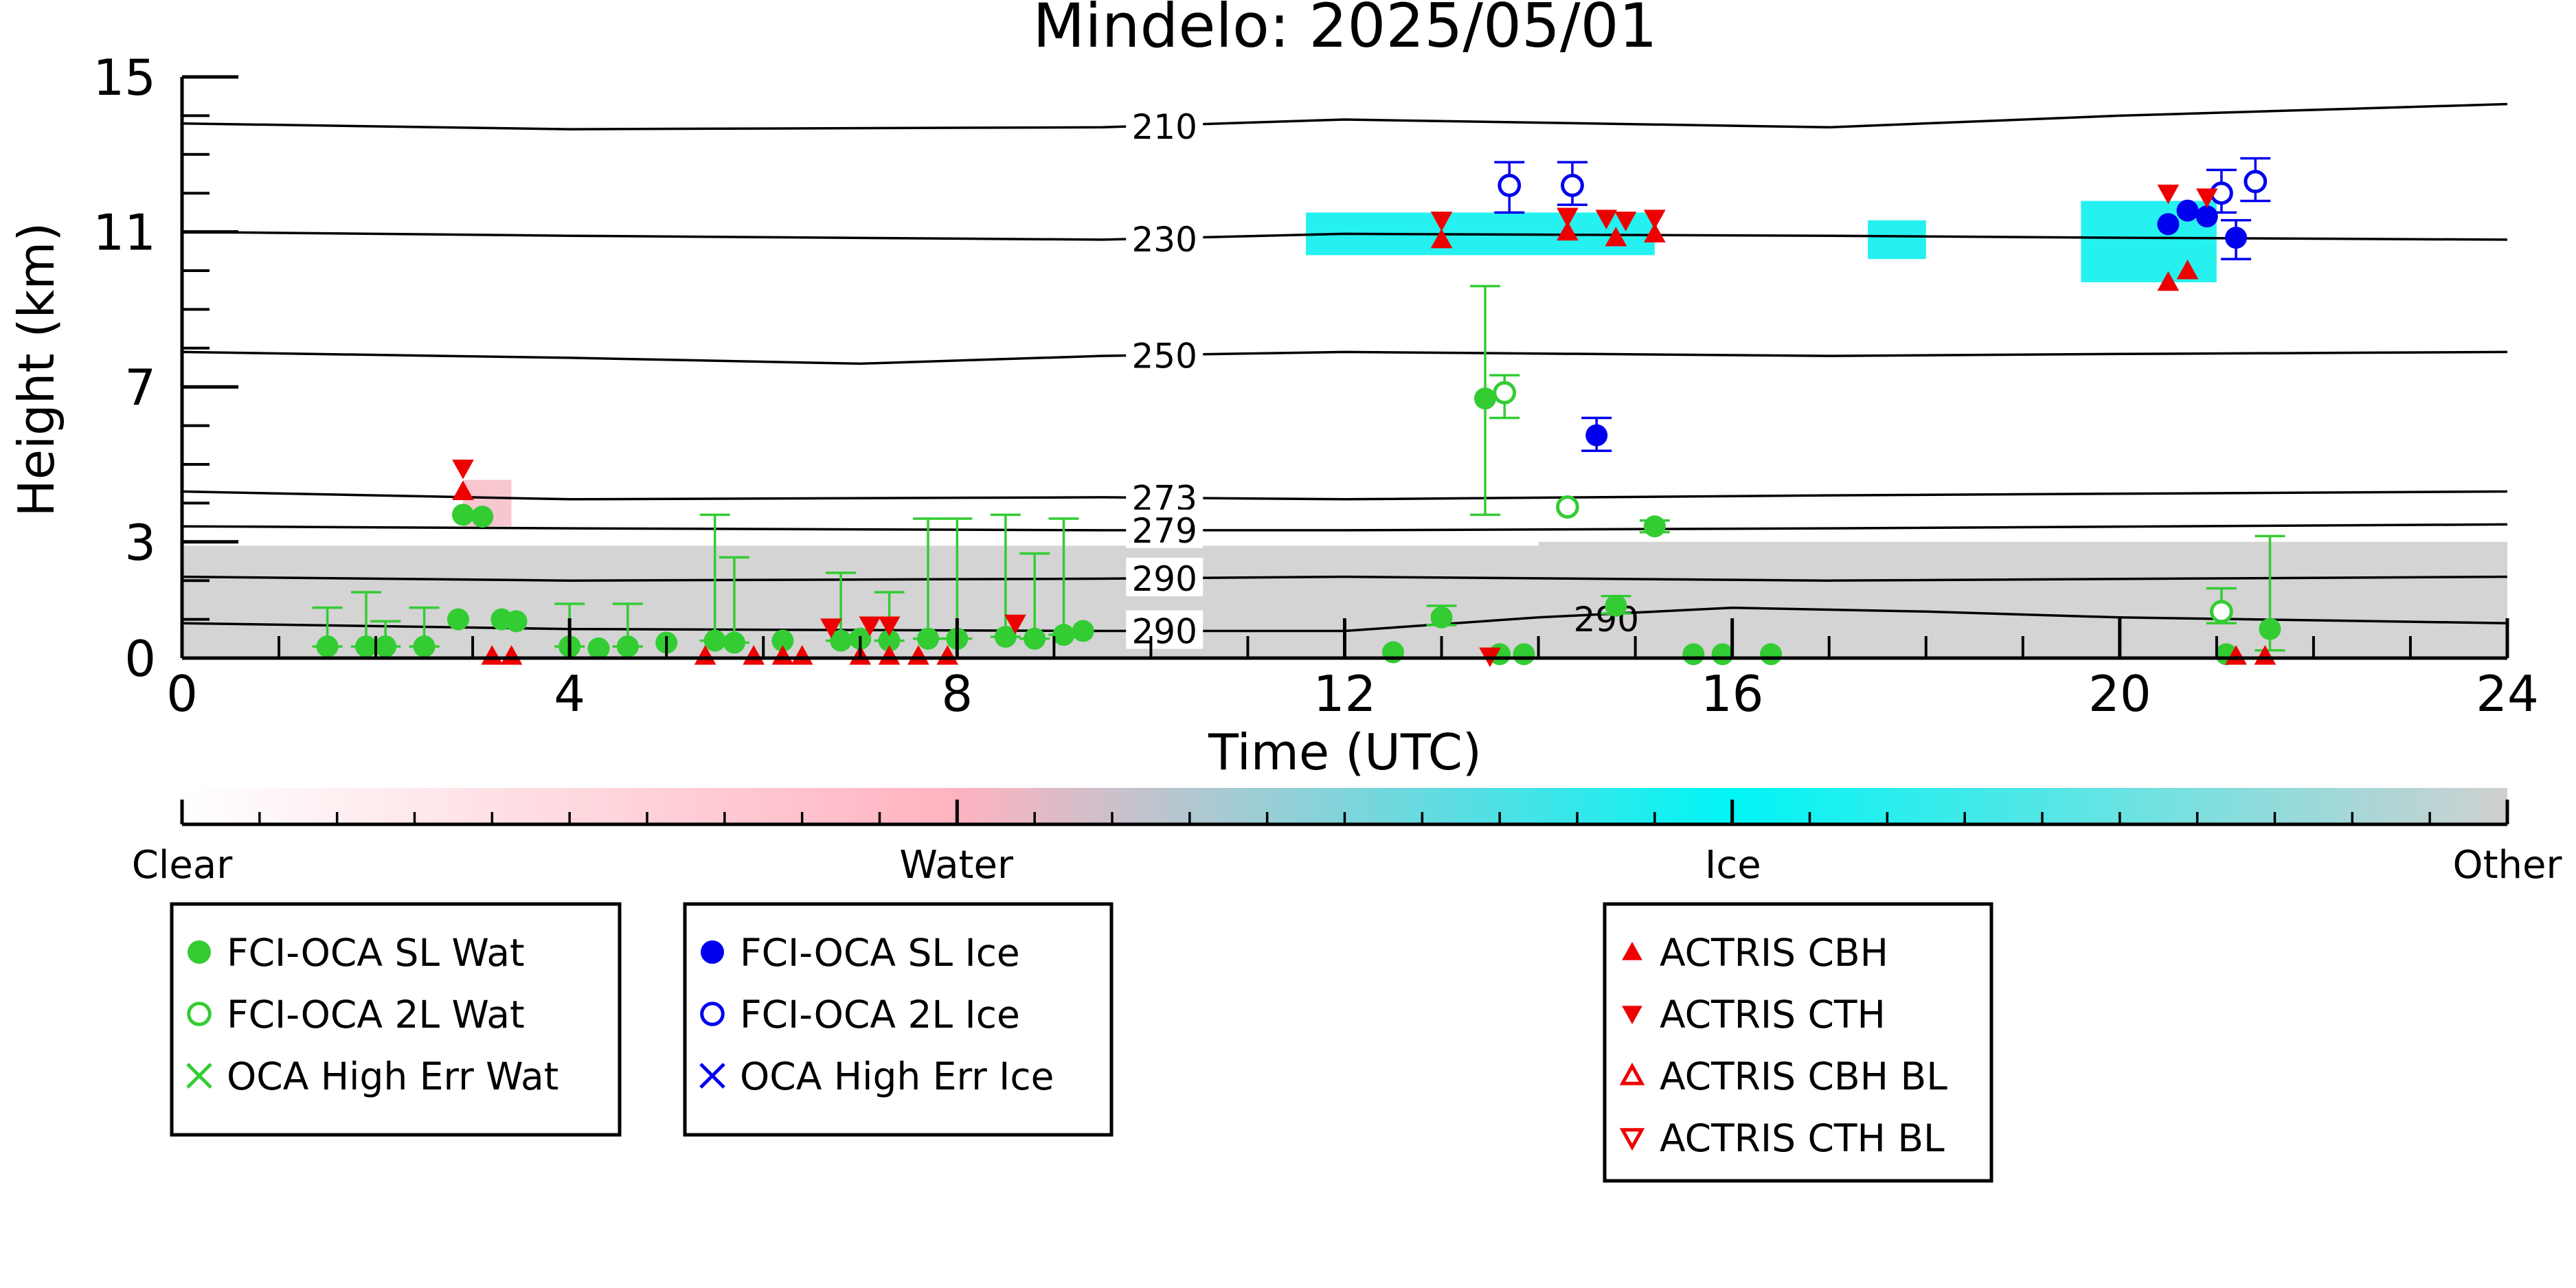 This screenshot has height=1288, width=2576. Describe the element at coordinates (1773, 1015) in the screenshot. I see `legend-entry-label: ACTRIS CTH` at that location.